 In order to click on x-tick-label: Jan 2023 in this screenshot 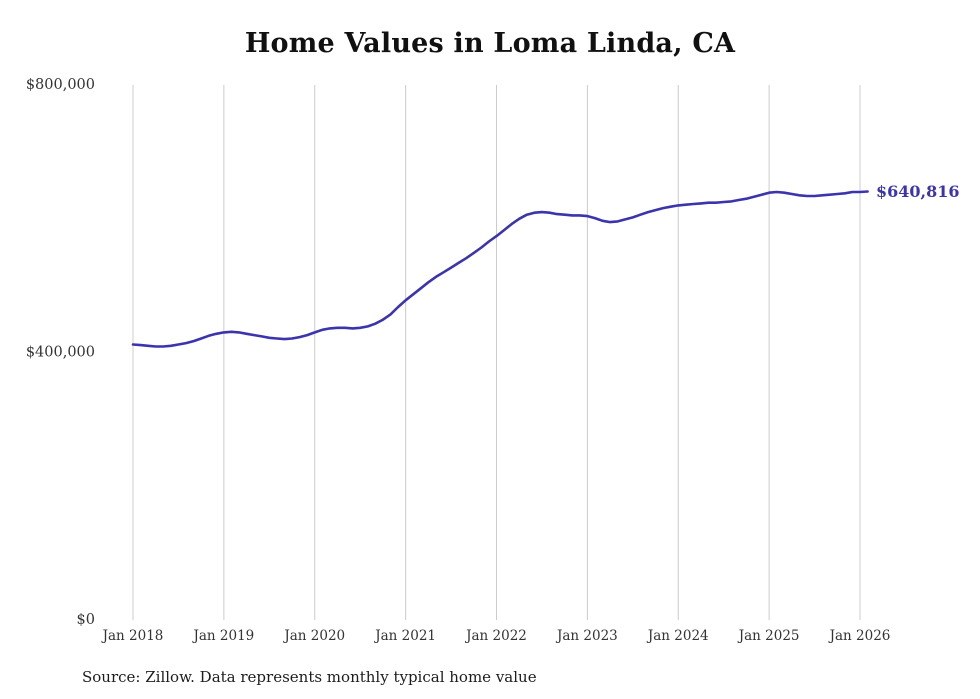, I will do `click(586, 636)`.